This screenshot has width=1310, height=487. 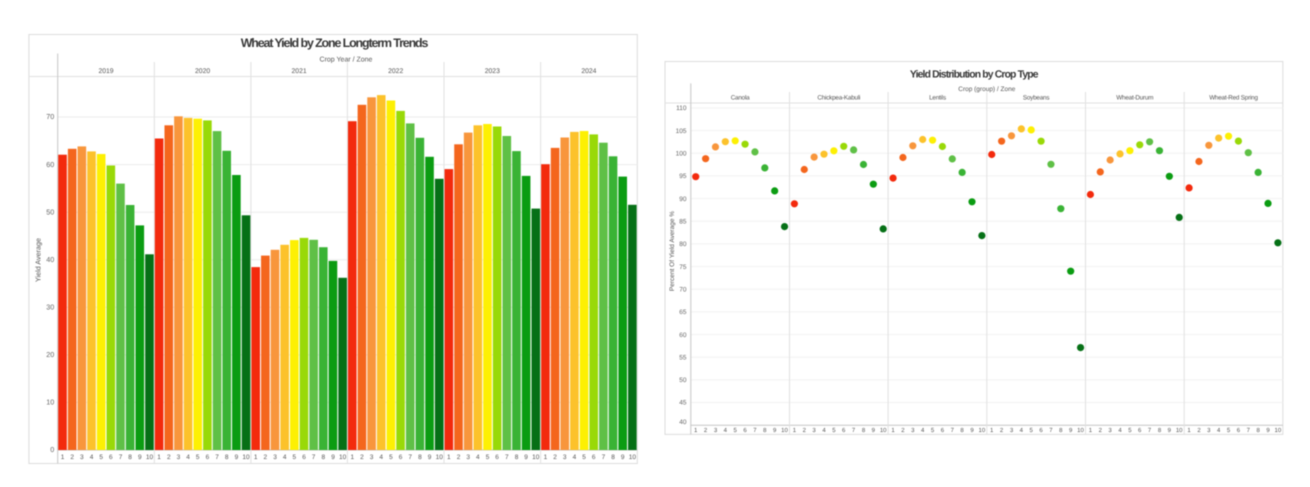 What do you see at coordinates (50, 307) in the screenshot?
I see `svg-text: 30` at bounding box center [50, 307].